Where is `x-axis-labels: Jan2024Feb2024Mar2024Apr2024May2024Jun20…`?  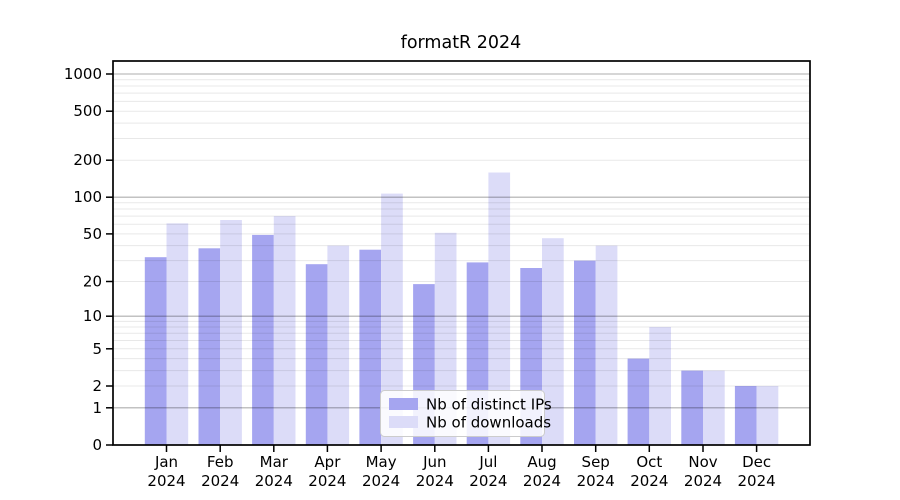
x-axis-labels: Jan2024Feb2024Mar2024Apr2024May2024Jun20… is located at coordinates (461, 471).